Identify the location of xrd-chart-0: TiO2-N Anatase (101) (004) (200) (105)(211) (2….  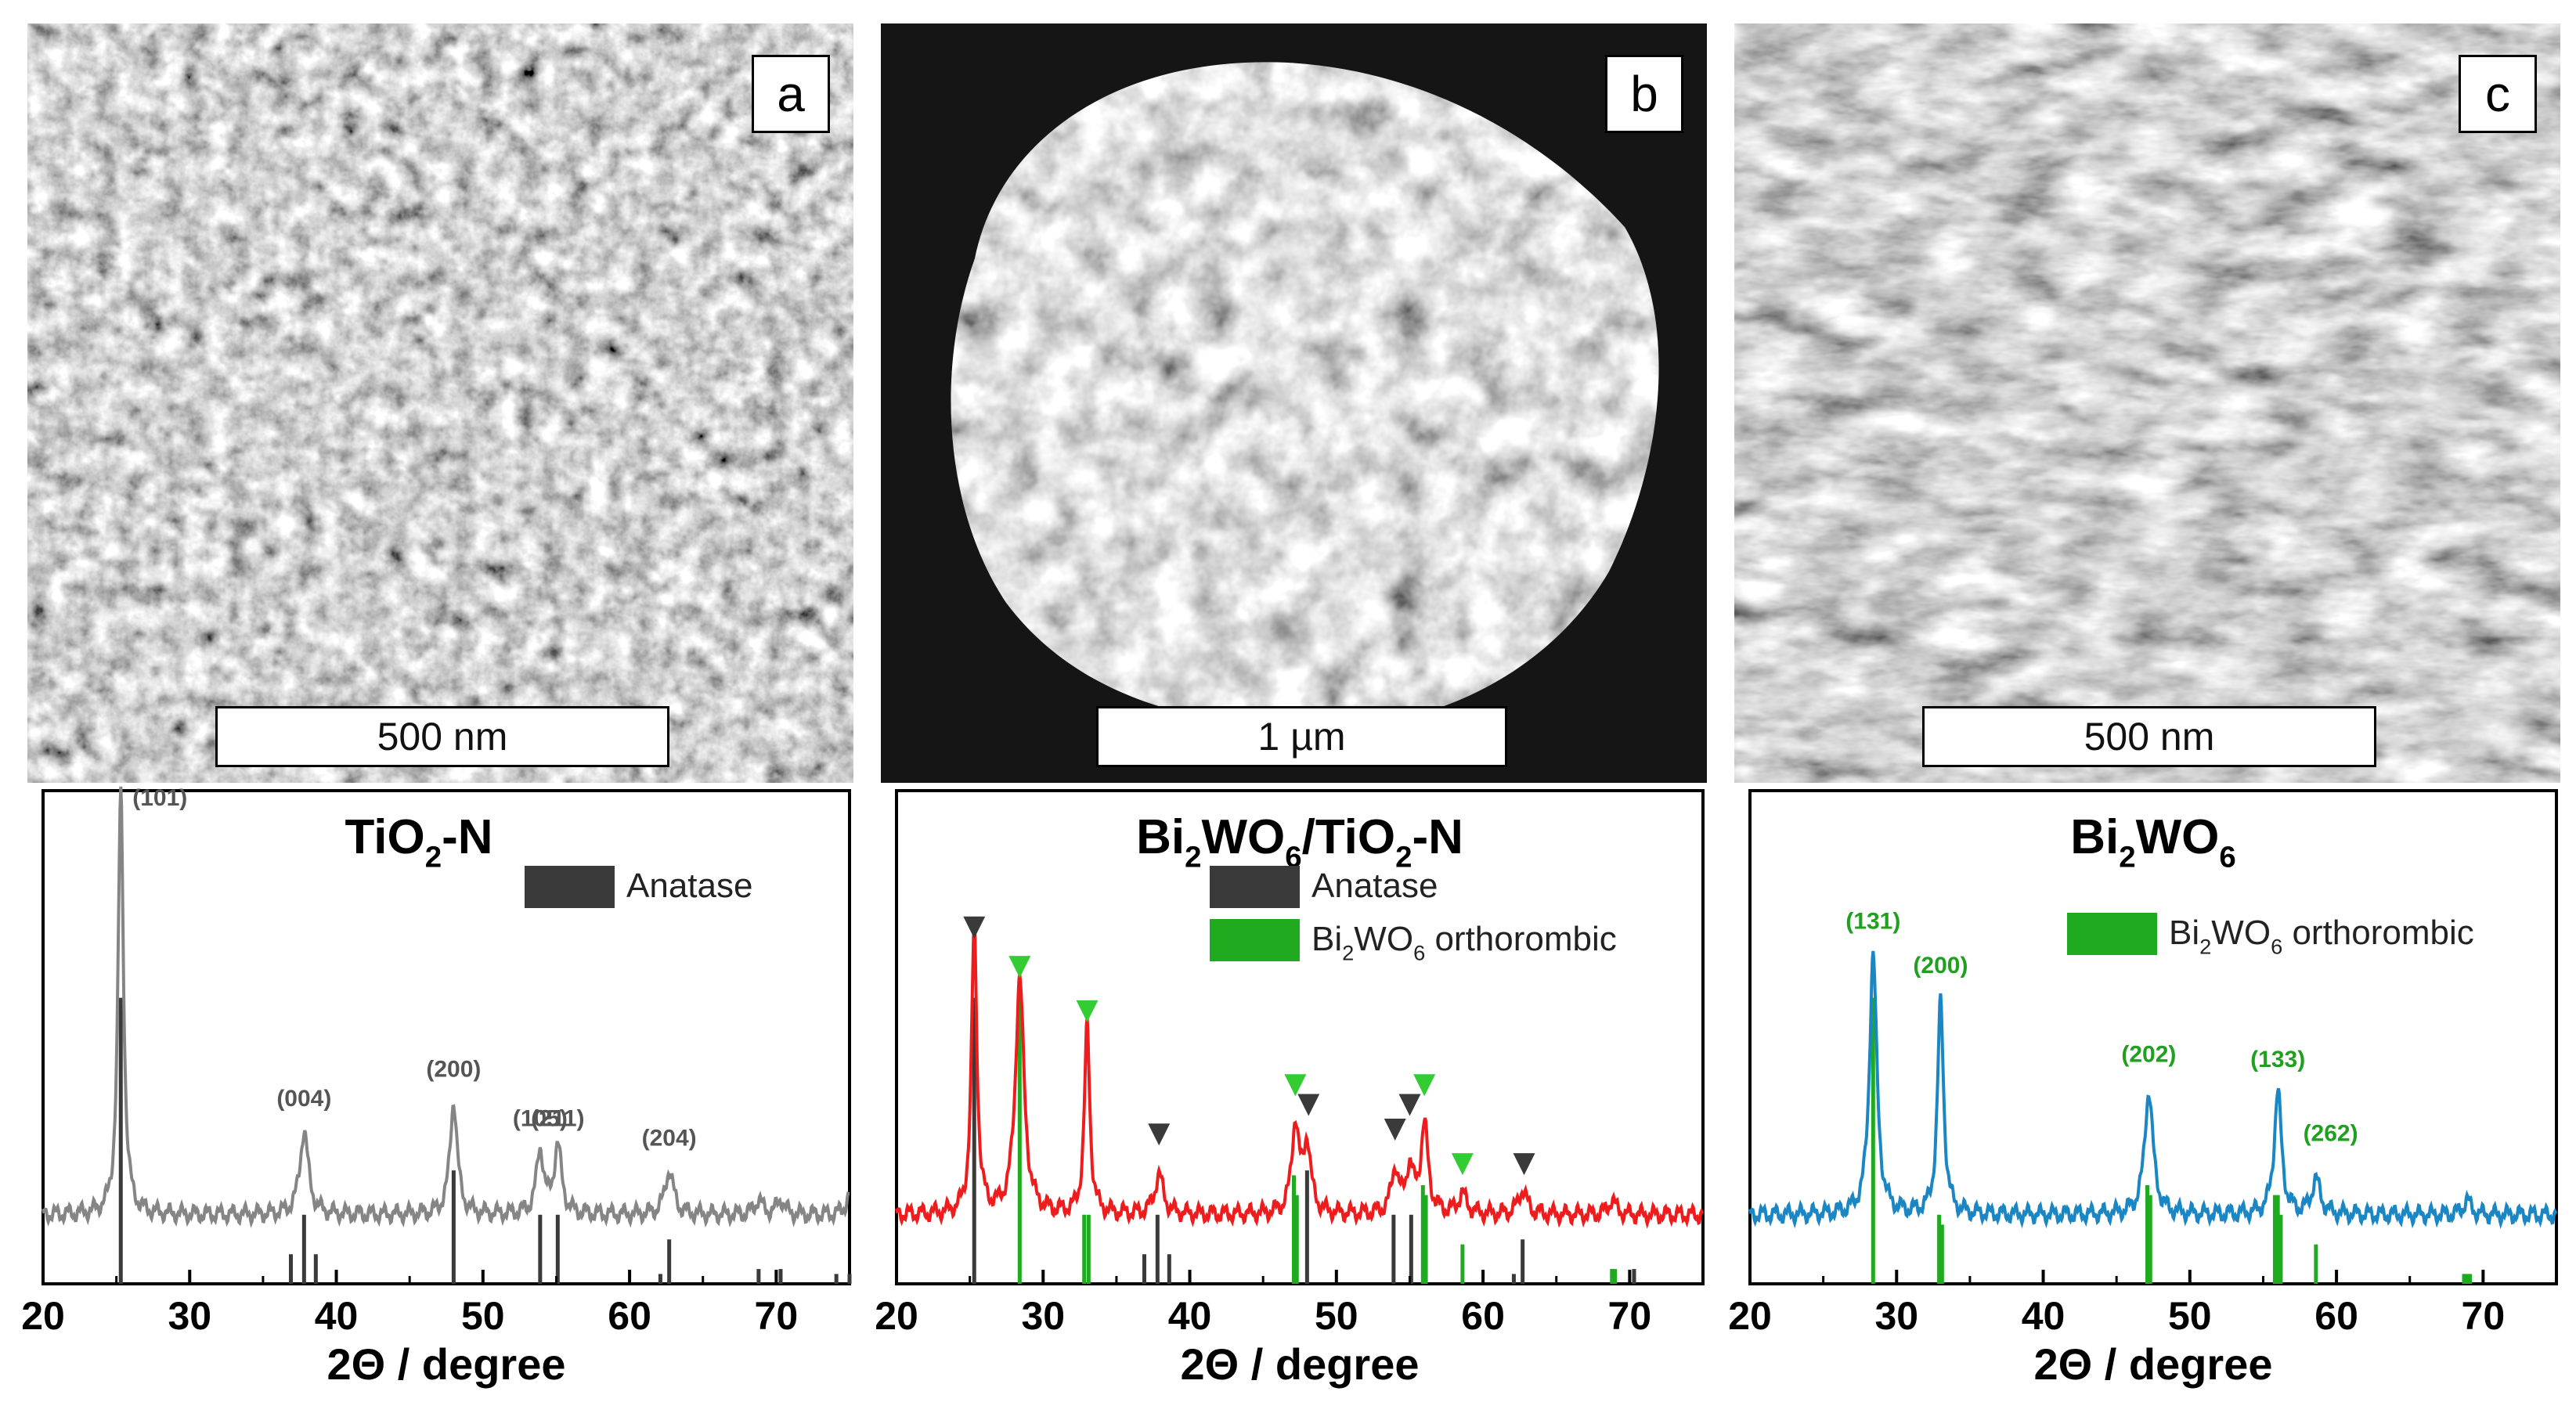
(436, 1087).